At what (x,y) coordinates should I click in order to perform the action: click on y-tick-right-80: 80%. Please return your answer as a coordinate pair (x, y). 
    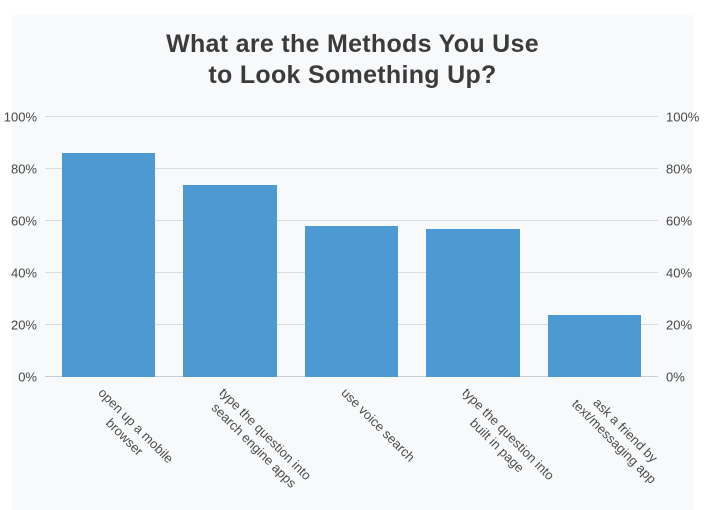
    Looking at the image, I should click on (679, 169).